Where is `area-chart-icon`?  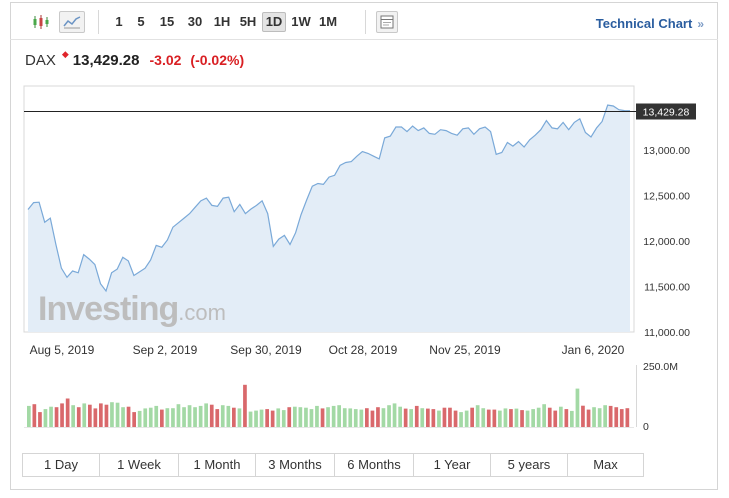
area-chart-icon is located at coordinates (72, 22).